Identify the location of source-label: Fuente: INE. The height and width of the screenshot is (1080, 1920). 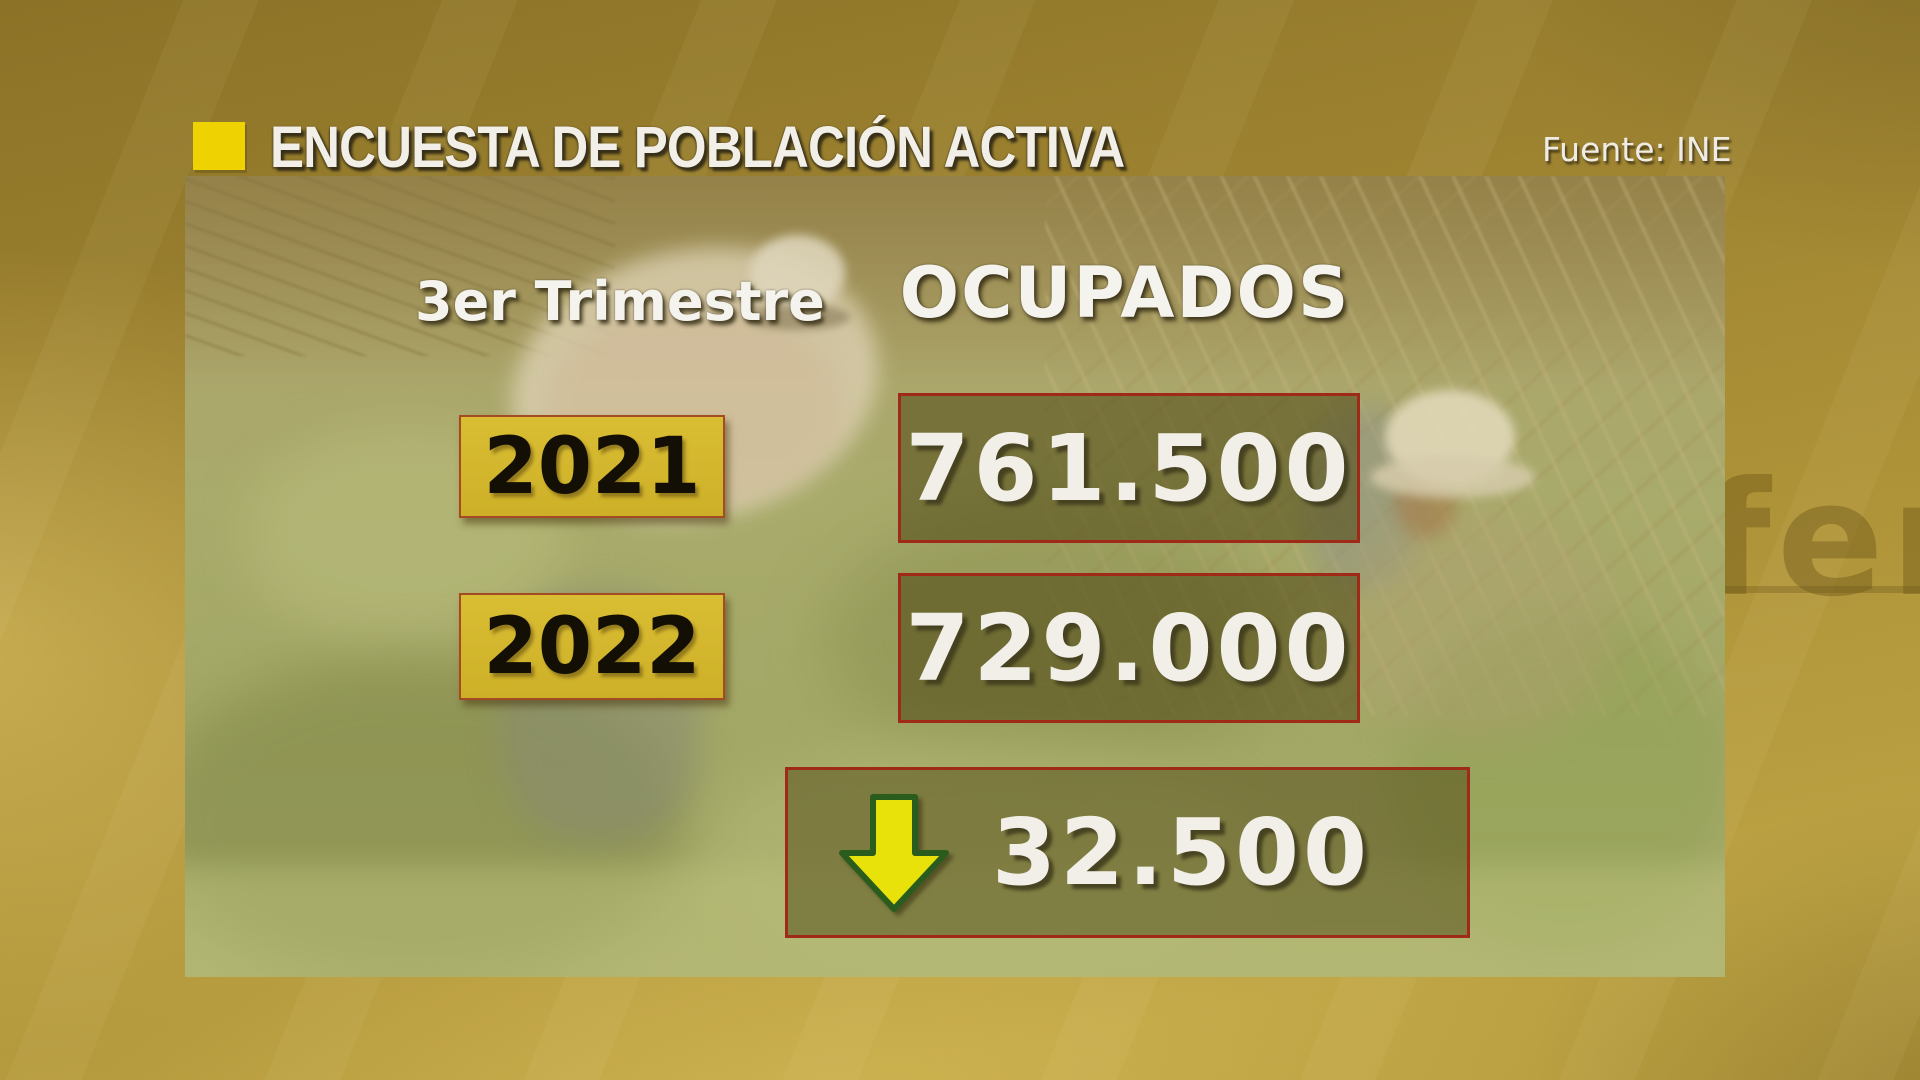
(1637, 149).